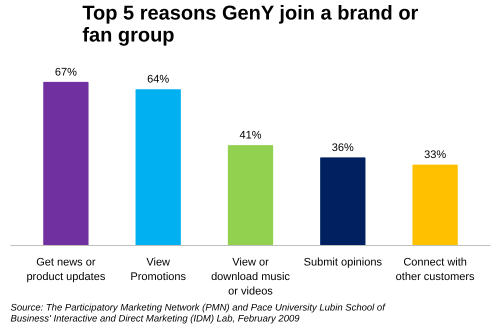  What do you see at coordinates (250, 24) in the screenshot?
I see `chart-title: Top 5 reasons GenY join a brand or fan group` at bounding box center [250, 24].